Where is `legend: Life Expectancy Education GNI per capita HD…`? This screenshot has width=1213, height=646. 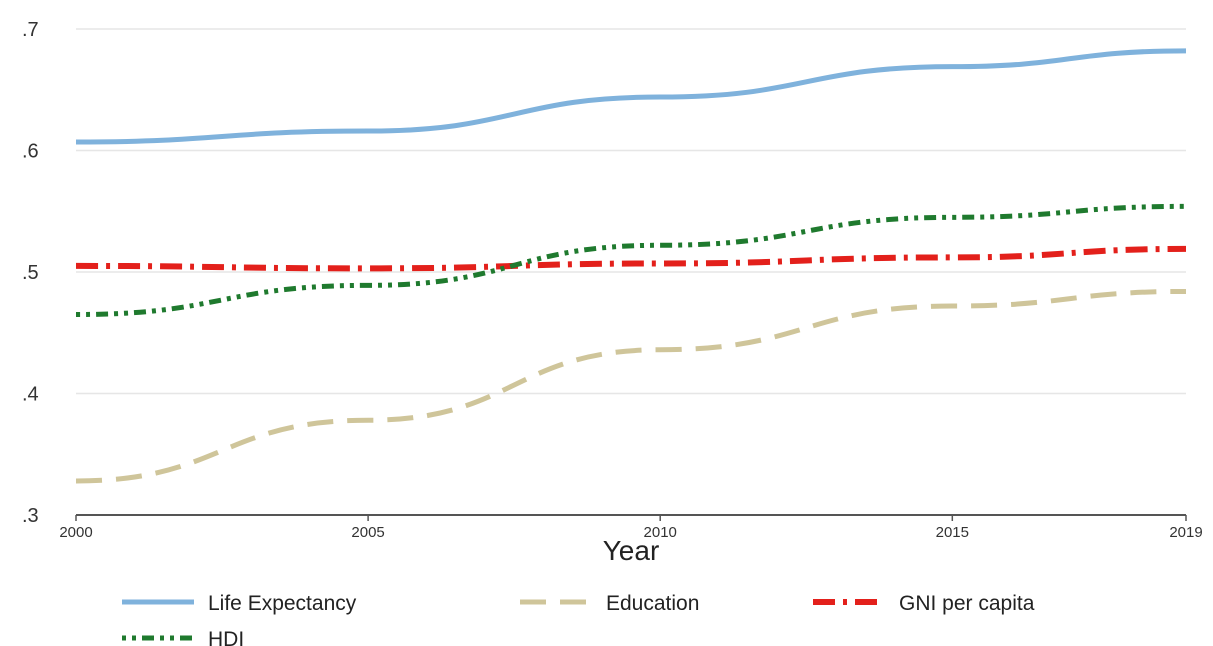
legend: Life Expectancy Education GNI per capita HD… is located at coordinates (578, 619).